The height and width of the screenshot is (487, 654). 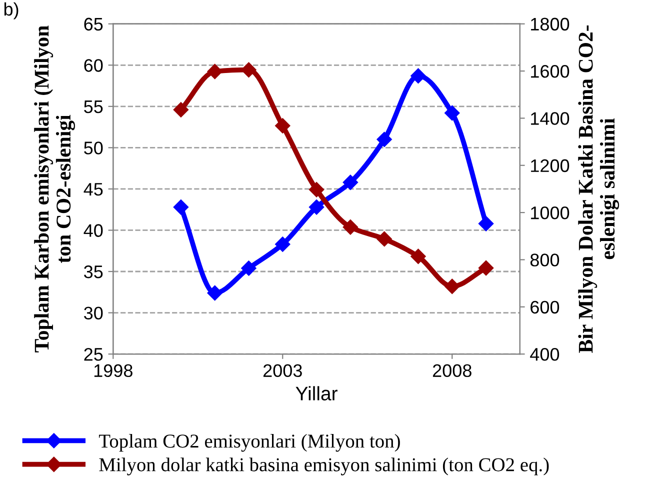 What do you see at coordinates (93, 24) in the screenshot?
I see `y-tick-label: 65` at bounding box center [93, 24].